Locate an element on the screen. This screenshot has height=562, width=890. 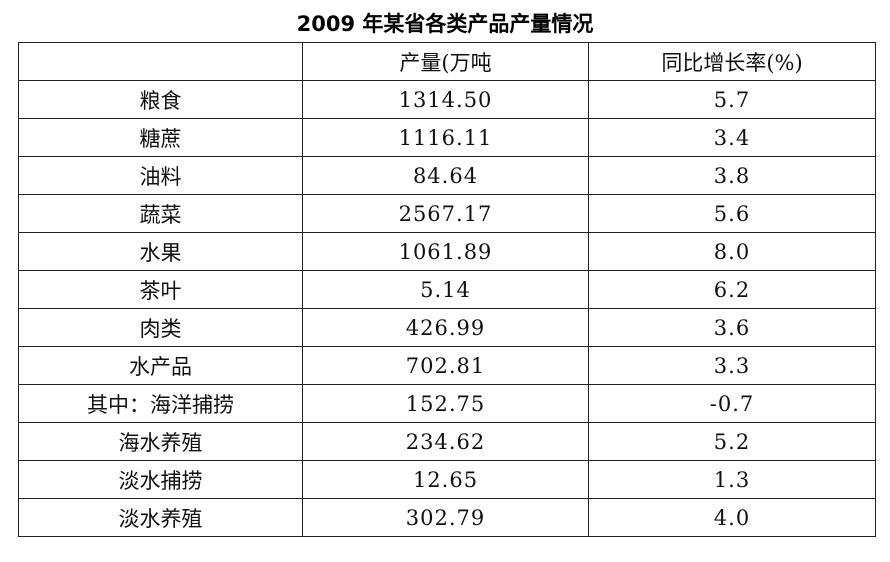
table-row: 水果 1061.89 8.0 is located at coordinates (447, 251).